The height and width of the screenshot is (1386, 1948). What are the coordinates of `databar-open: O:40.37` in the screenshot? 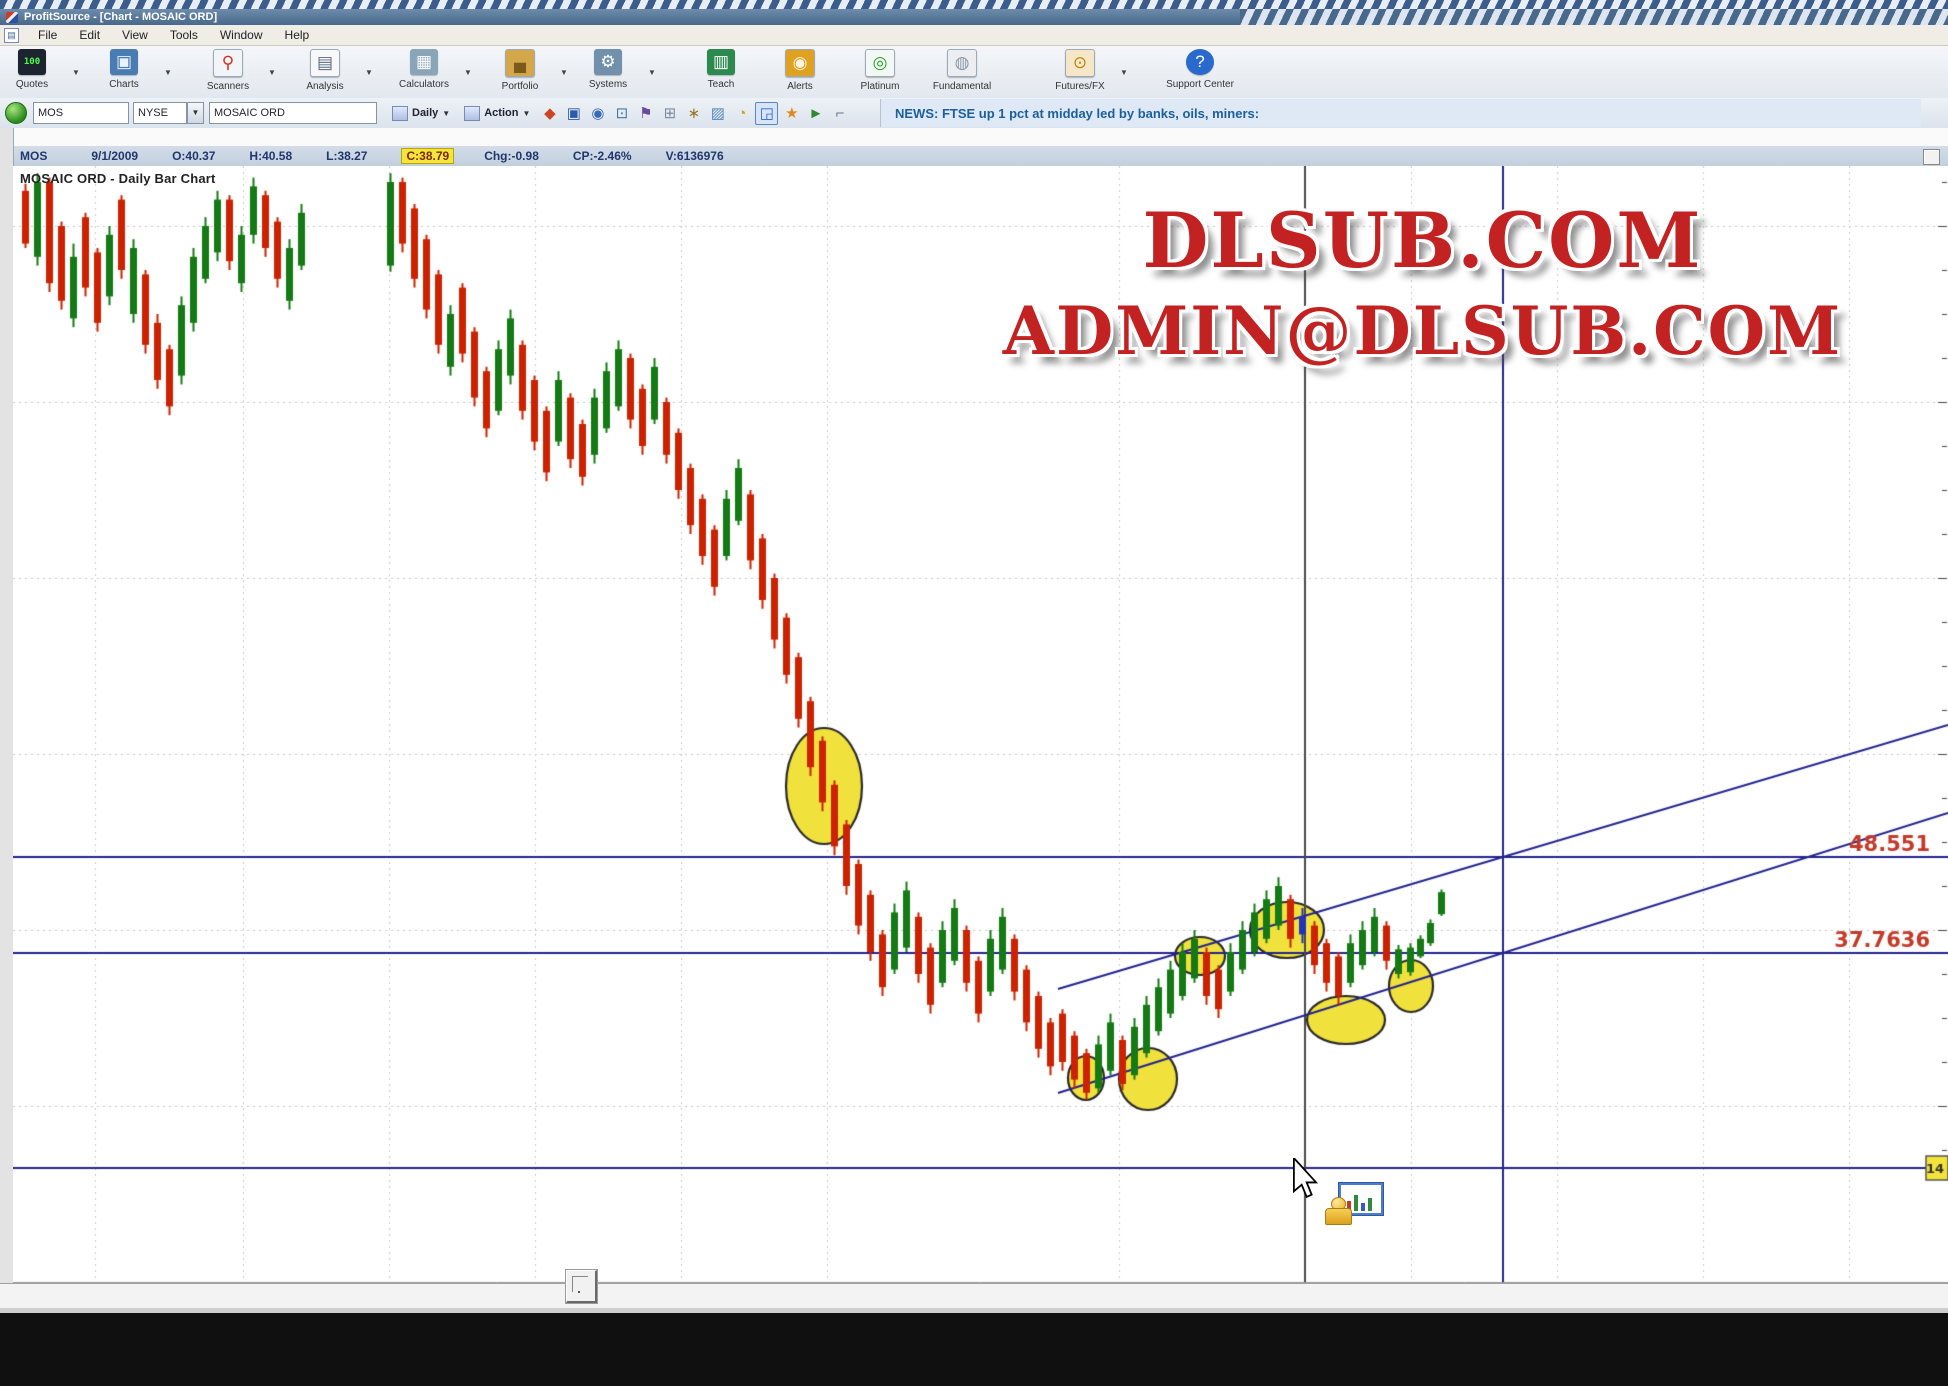 It's located at (194, 156).